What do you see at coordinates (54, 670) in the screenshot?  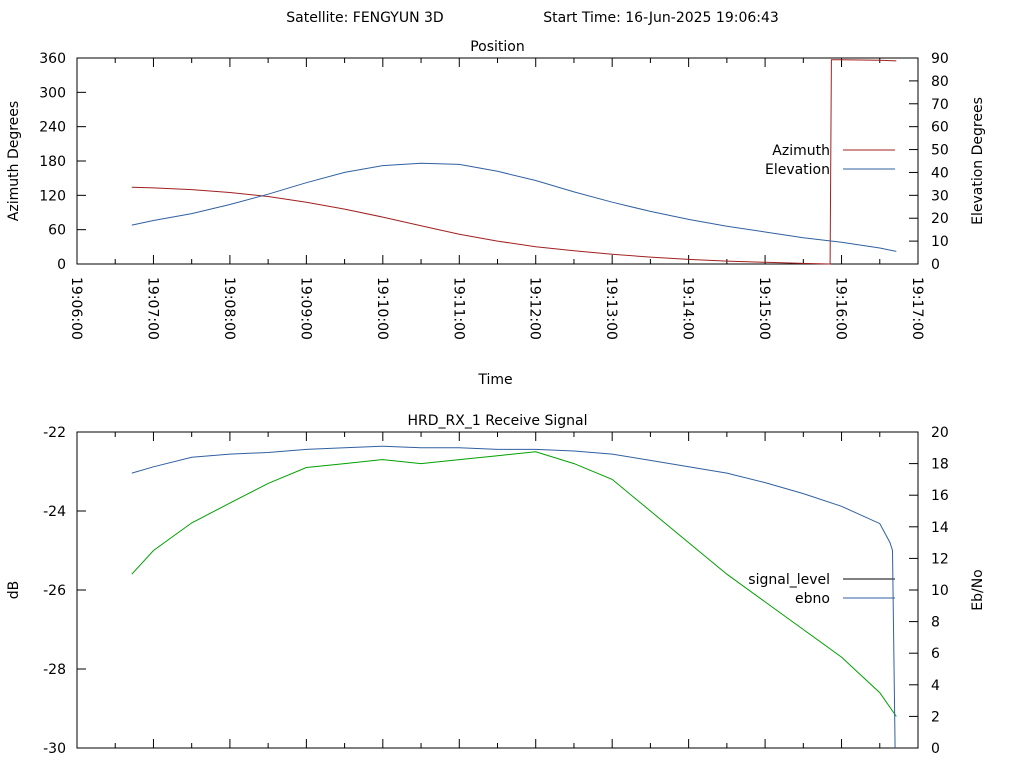 I see `y-tick-label: -28` at bounding box center [54, 670].